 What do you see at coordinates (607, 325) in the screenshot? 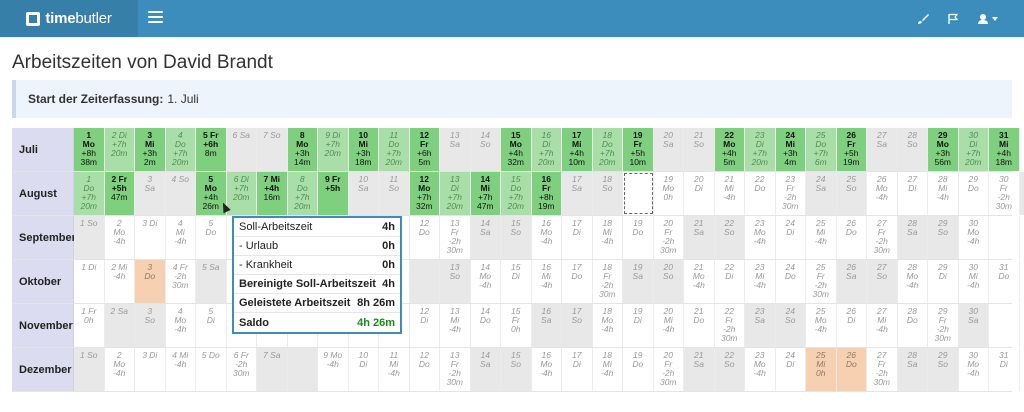
I see `day-cell: 18 Mo -4h` at bounding box center [607, 325].